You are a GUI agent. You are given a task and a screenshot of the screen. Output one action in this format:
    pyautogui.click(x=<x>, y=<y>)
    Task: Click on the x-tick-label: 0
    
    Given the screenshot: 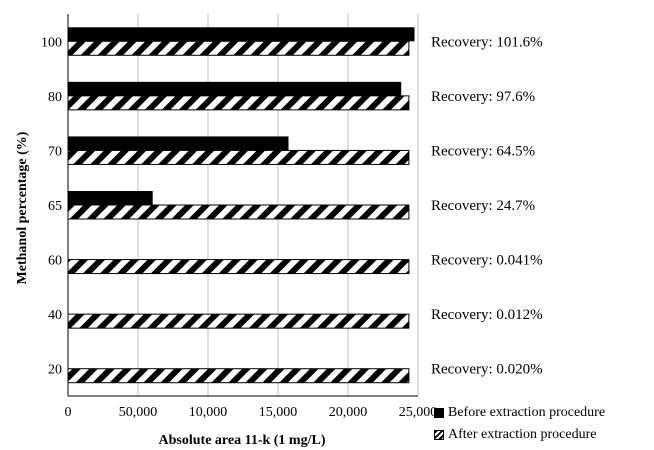 What is the action you would take?
    pyautogui.click(x=68, y=412)
    